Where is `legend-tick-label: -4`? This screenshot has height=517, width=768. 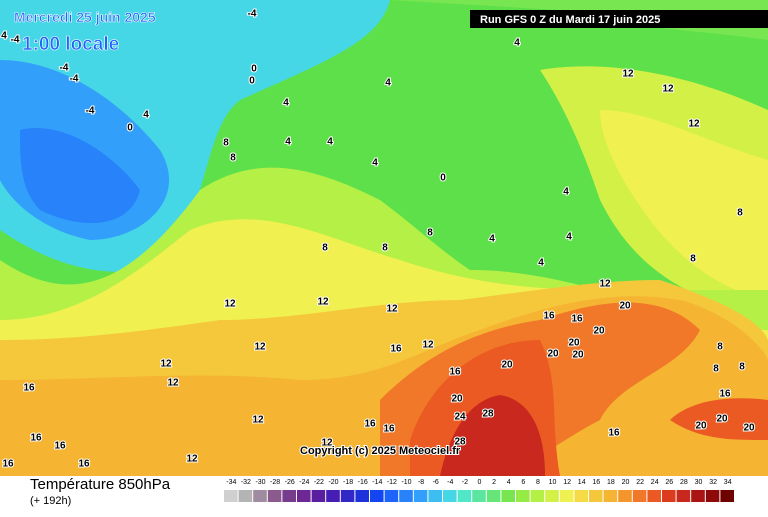
legend-tick-label: -4 is located at coordinates (450, 482).